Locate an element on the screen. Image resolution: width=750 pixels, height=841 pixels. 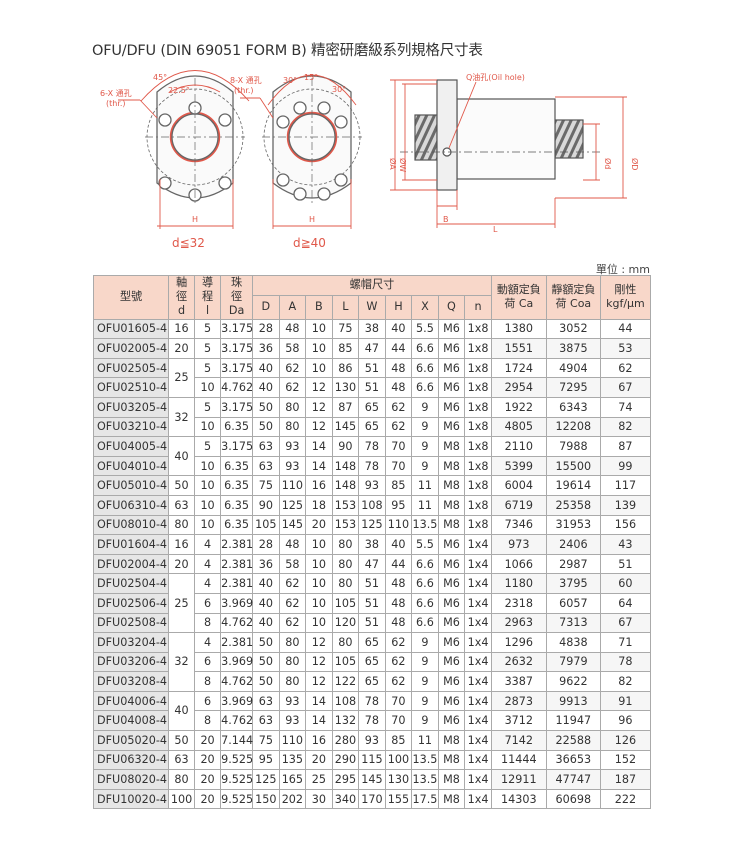
cell-rigidity: 51 is located at coordinates (625, 564).